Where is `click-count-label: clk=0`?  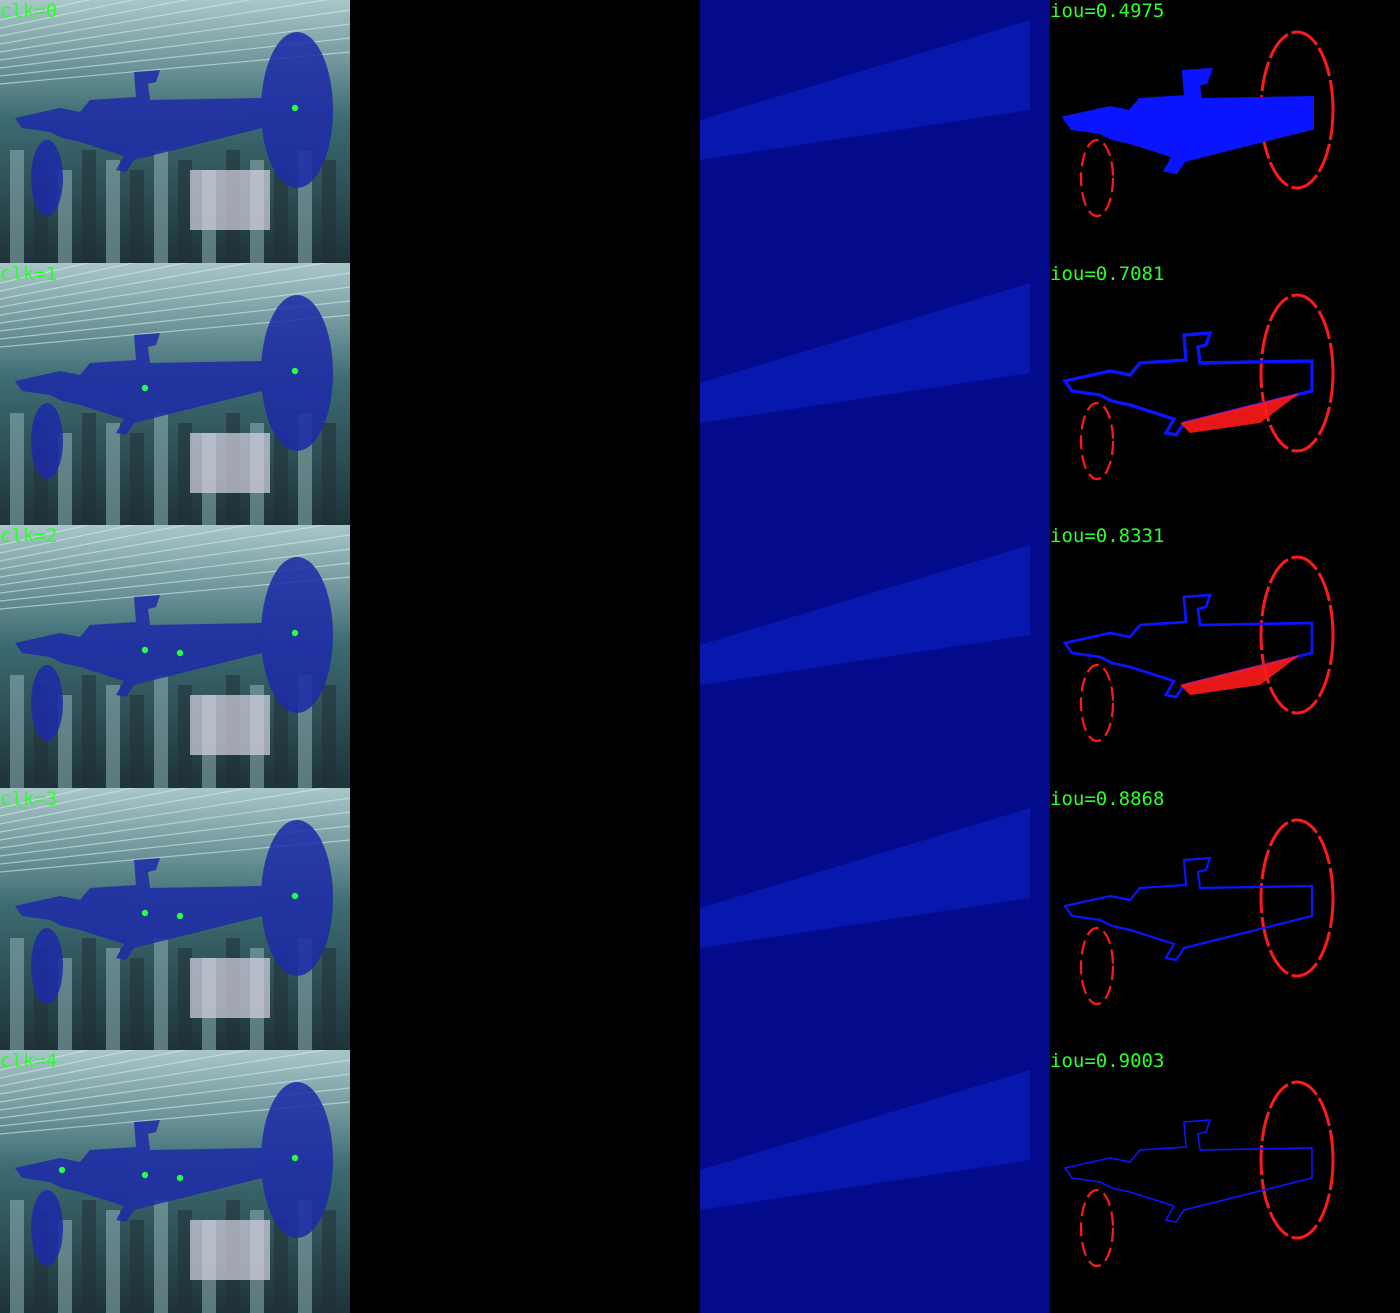 click-count-label: clk=0 is located at coordinates (29, 11).